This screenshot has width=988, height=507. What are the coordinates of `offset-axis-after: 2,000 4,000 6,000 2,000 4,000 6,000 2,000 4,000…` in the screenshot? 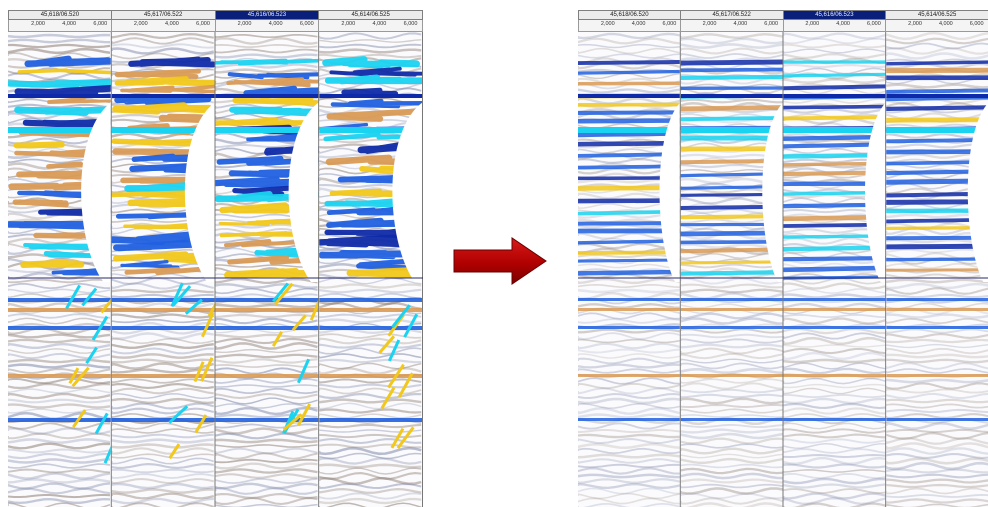 It's located at (783, 26).